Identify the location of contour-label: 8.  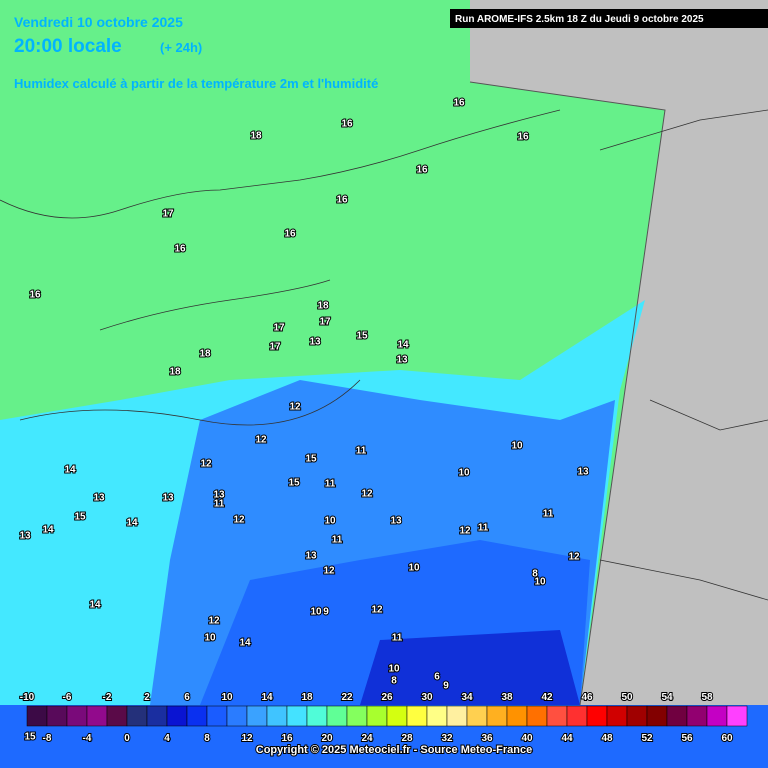
(394, 681).